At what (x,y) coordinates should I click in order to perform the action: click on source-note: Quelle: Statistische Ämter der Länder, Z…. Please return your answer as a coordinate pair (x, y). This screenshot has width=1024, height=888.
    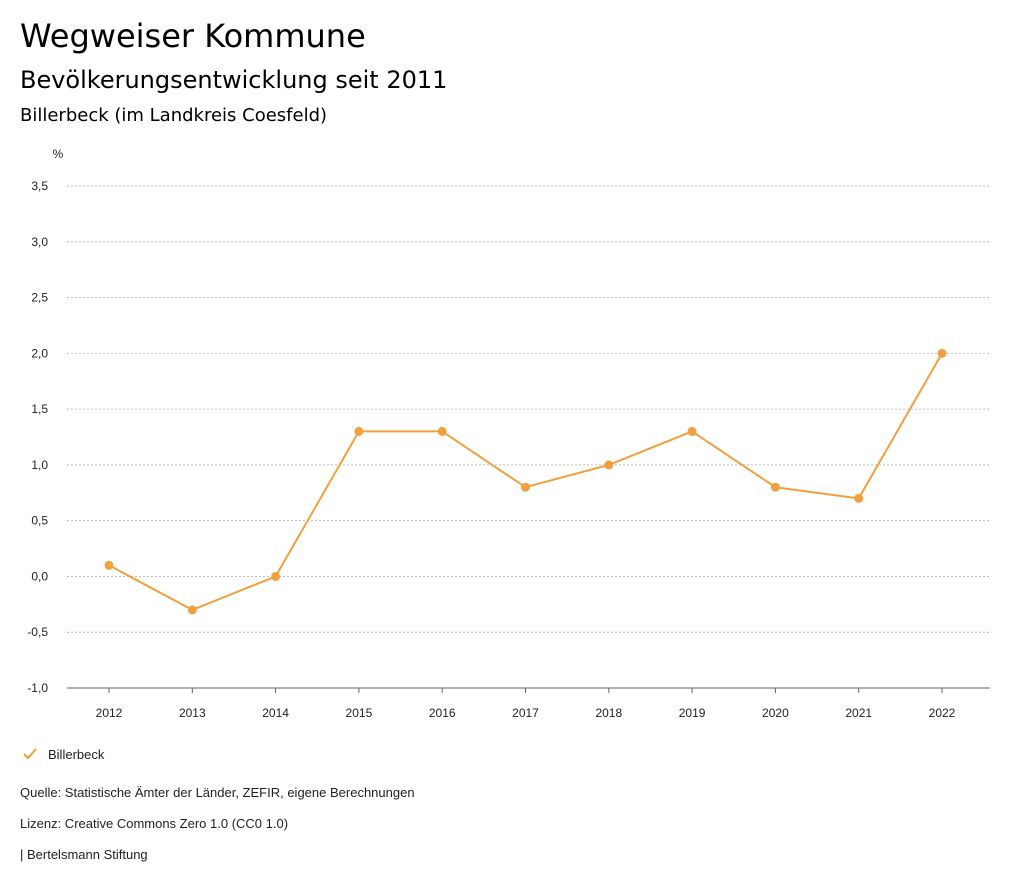
    Looking at the image, I should click on (217, 792).